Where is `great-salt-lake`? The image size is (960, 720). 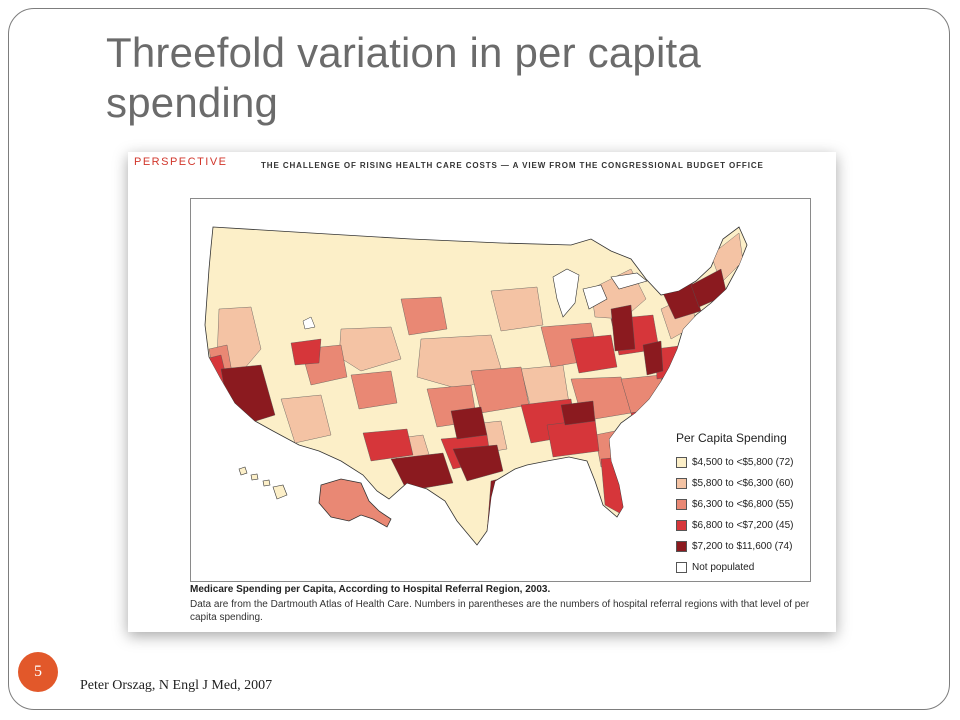
great-salt-lake is located at coordinates (309, 323).